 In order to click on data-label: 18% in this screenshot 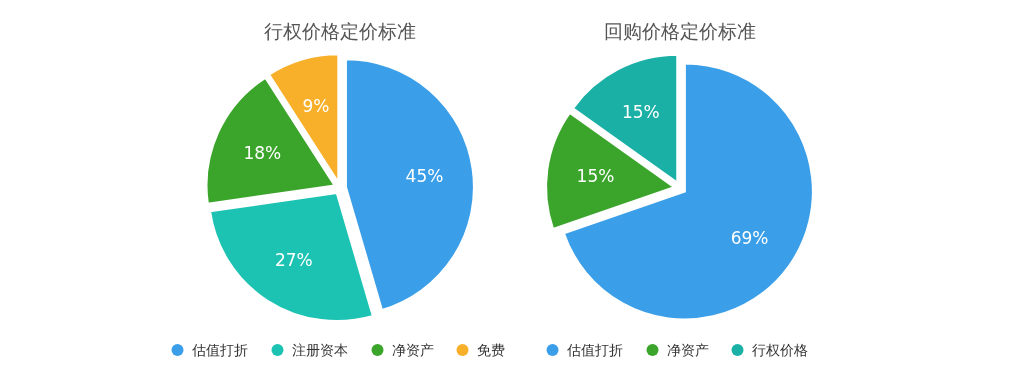, I will do `click(262, 152)`.